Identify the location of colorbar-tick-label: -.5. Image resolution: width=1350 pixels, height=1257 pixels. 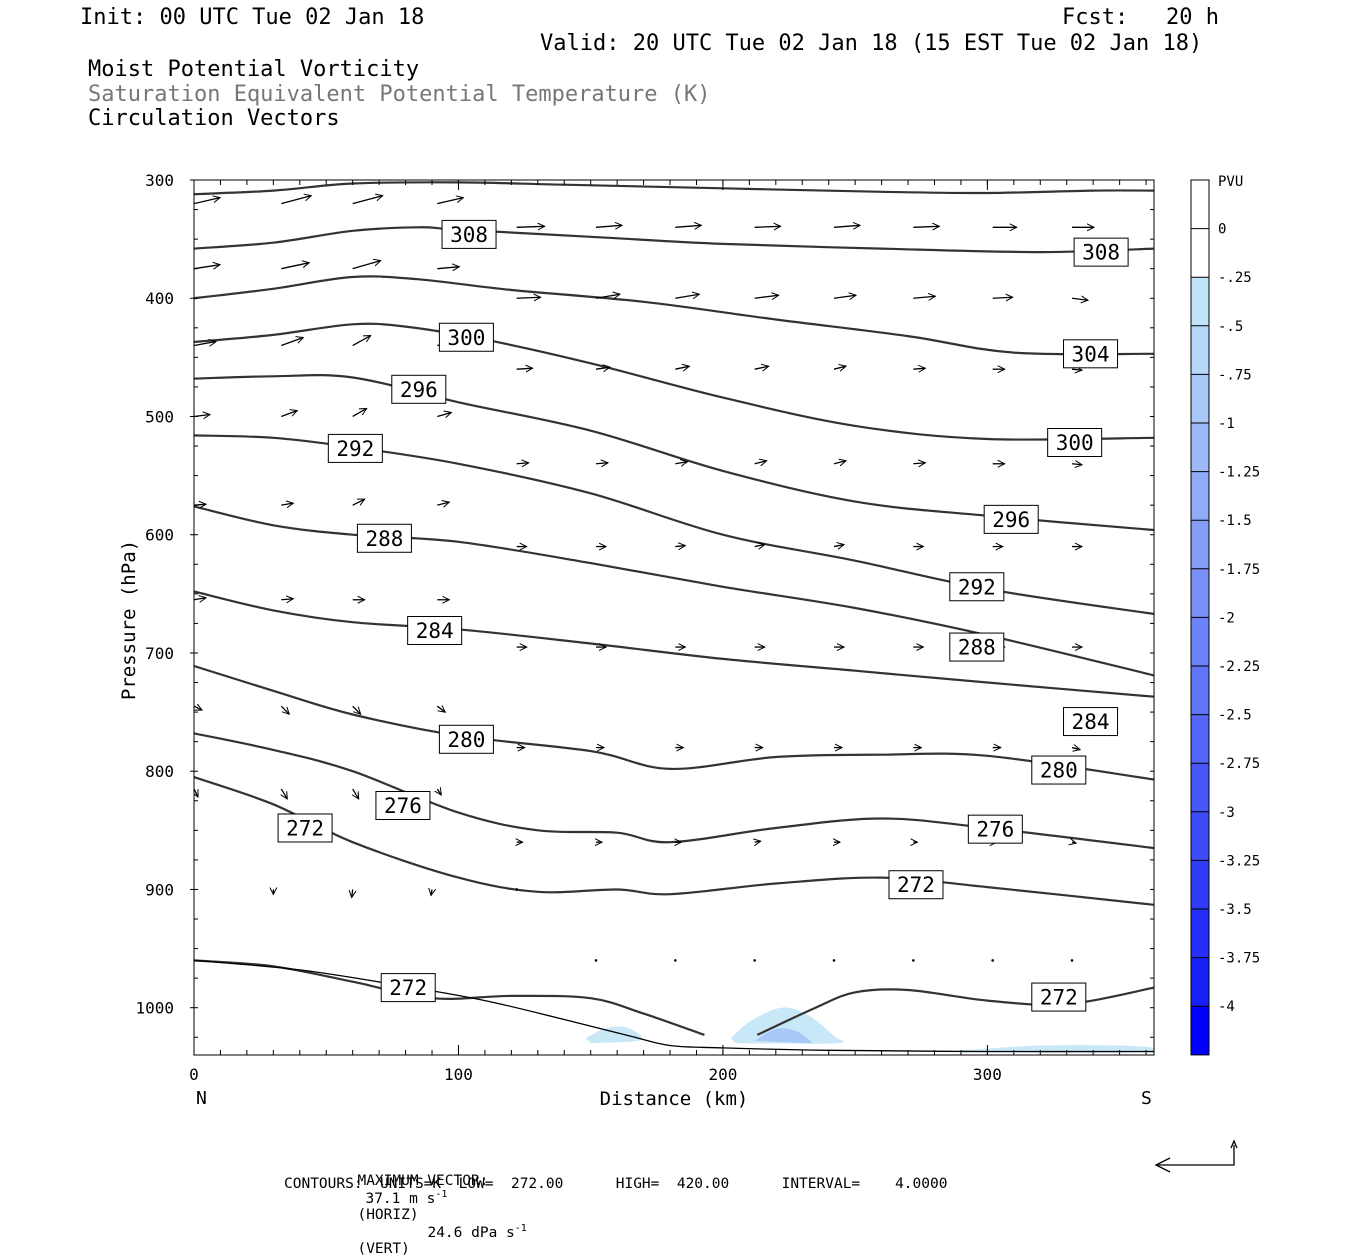
(1230, 327).